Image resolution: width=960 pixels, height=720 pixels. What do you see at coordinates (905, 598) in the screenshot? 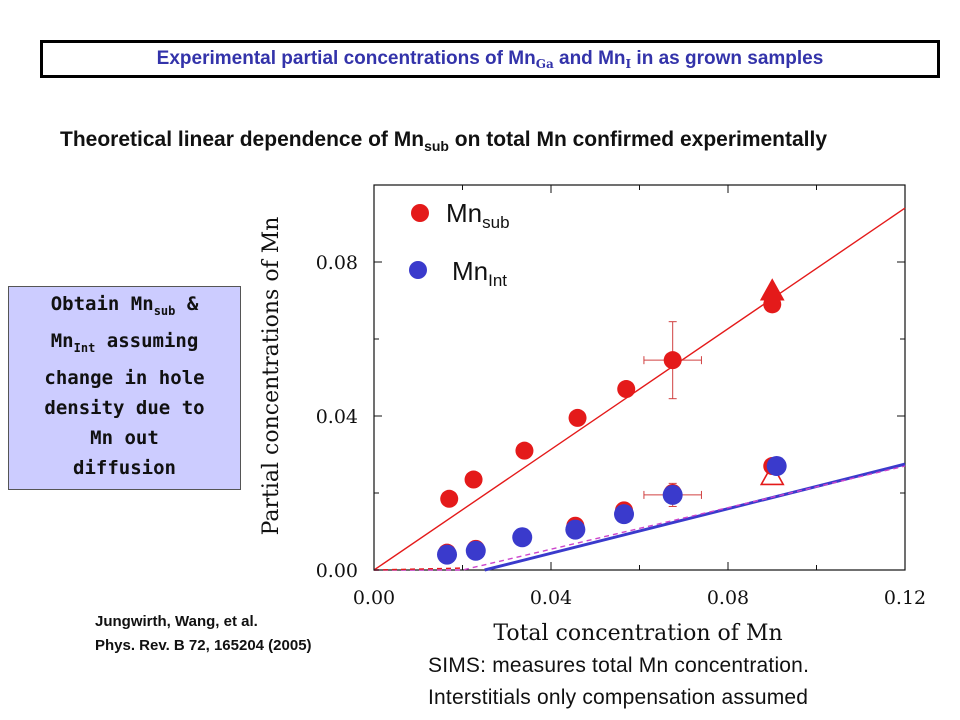
I see `x-tick-label: 0.12` at bounding box center [905, 598].